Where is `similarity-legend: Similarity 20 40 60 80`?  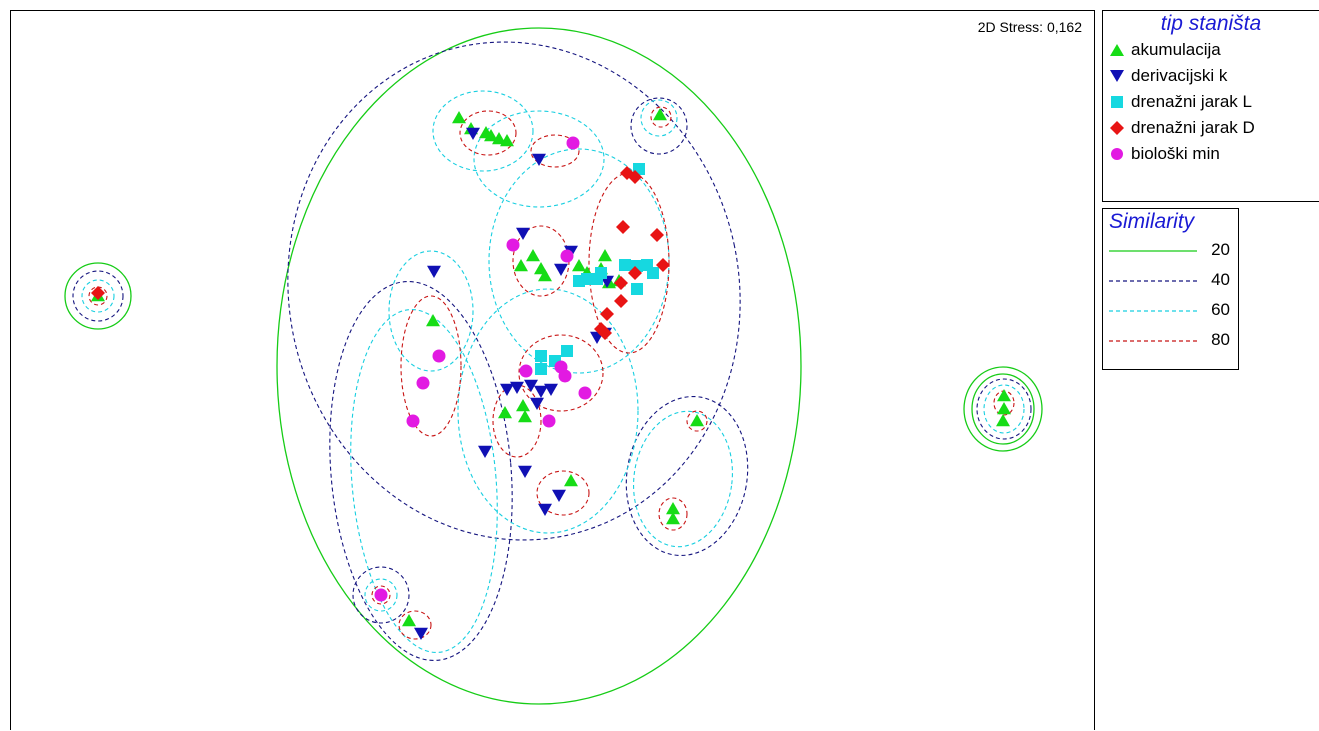
similarity-legend: Similarity 20 40 60 80 is located at coordinates (1170, 289).